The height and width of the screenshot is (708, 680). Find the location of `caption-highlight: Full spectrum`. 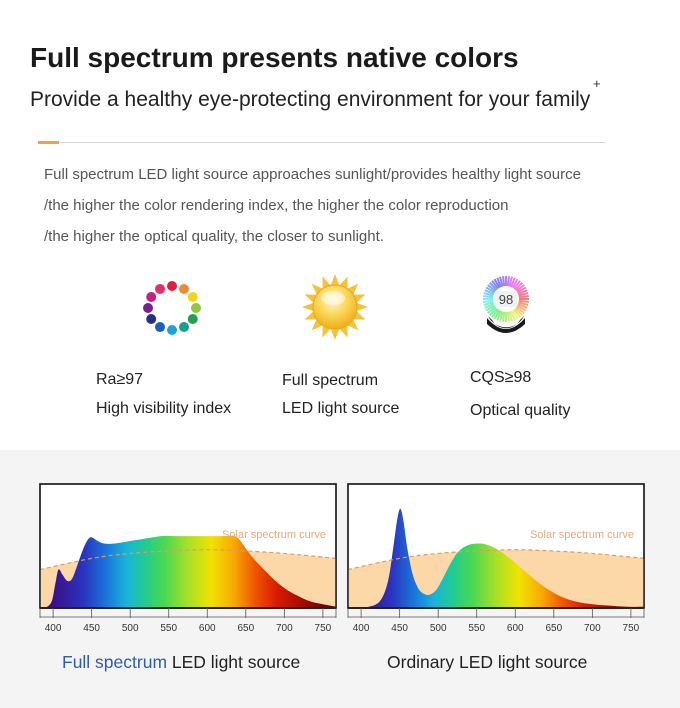

caption-highlight: Full spectrum is located at coordinates (115, 662).